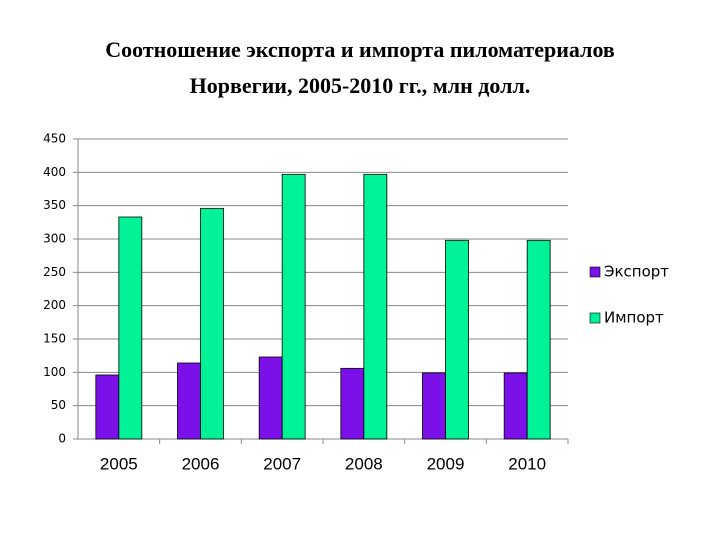 Image resolution: width=720 pixels, height=540 pixels. Describe the element at coordinates (54, 272) in the screenshot. I see `y-tick-label: 250` at that location.